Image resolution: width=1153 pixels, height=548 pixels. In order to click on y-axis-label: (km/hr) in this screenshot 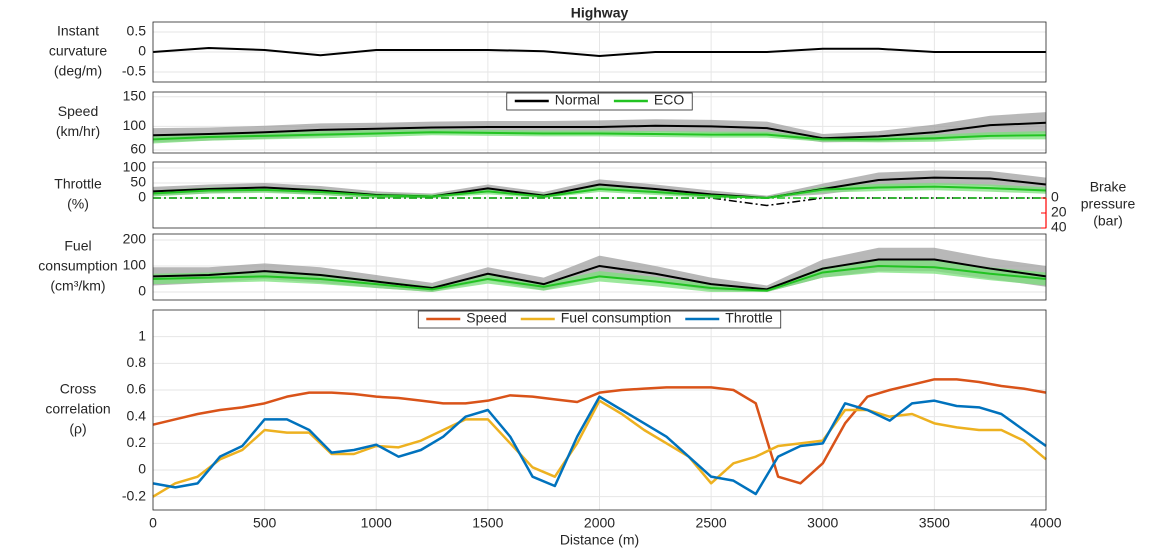, I will do `click(78, 131)`.